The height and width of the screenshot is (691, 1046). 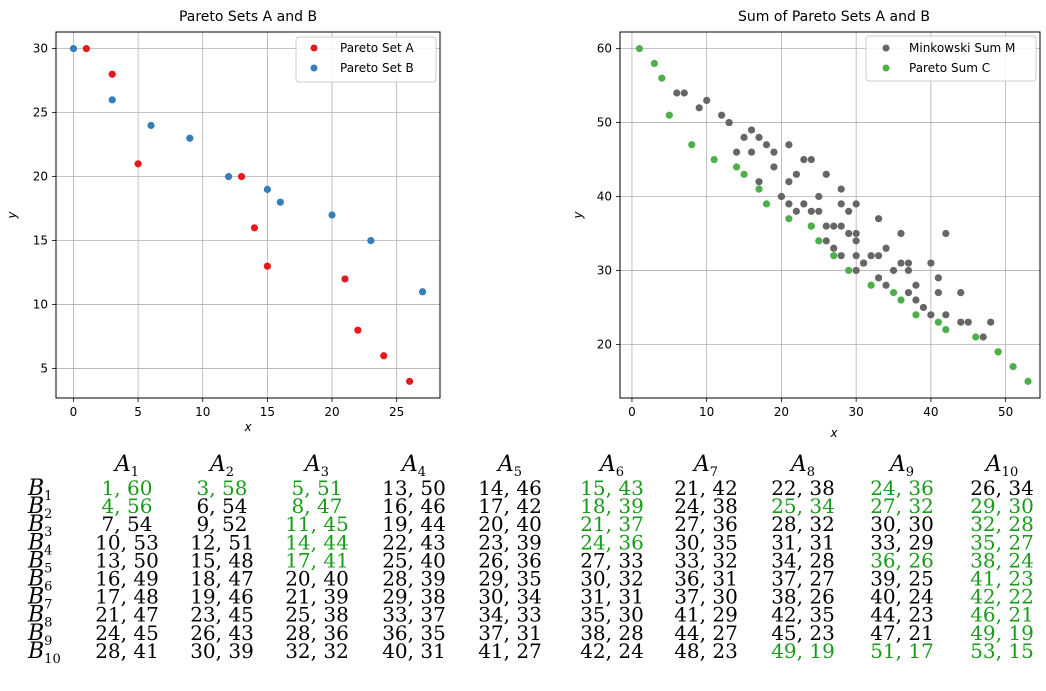 I want to click on table-cell: 25, 38, so click(x=317, y=615).